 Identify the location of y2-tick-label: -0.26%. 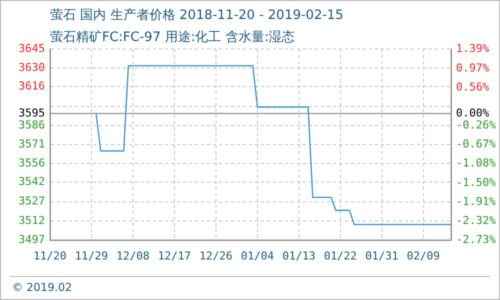
(476, 125).